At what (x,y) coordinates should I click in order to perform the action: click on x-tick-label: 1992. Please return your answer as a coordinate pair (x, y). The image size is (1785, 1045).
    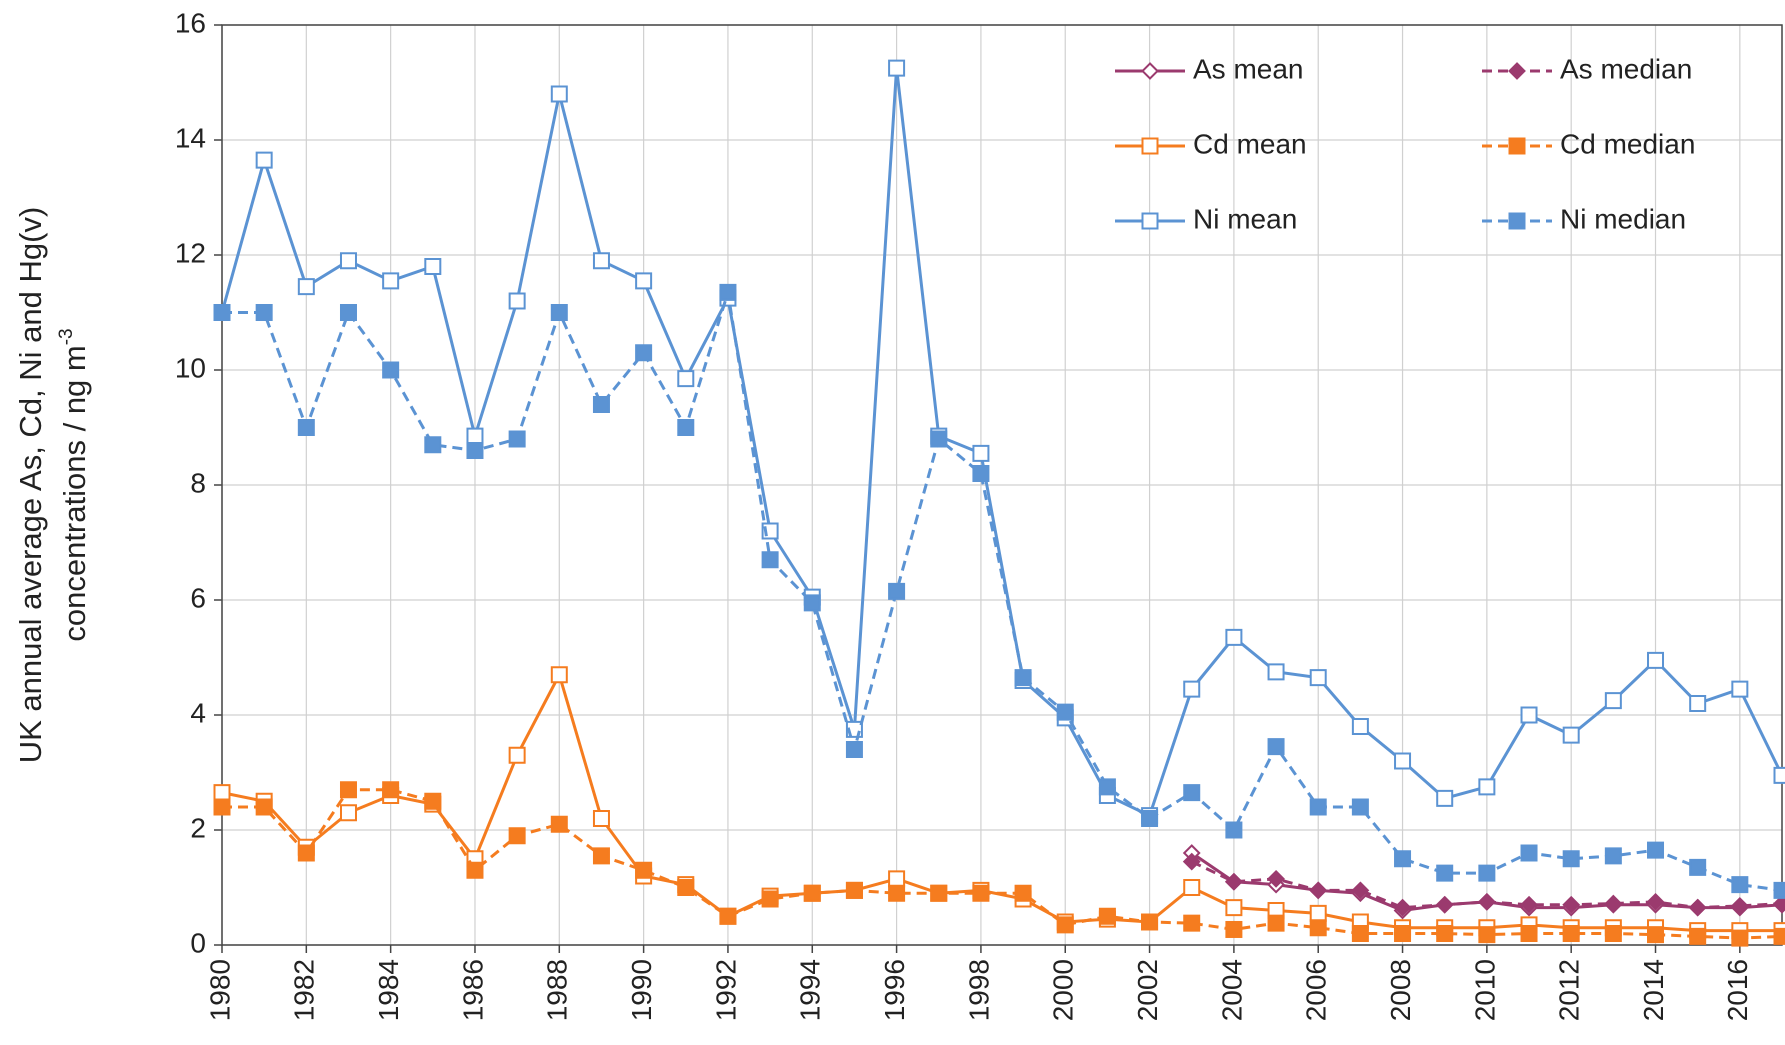
    Looking at the image, I should click on (725, 990).